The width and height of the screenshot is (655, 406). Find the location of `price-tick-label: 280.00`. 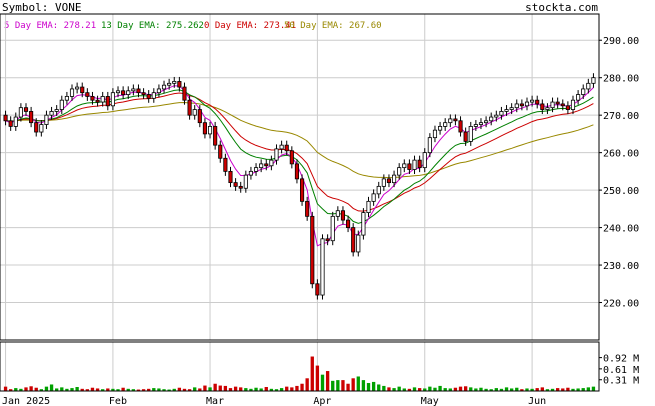

price-tick-label: 280.00 is located at coordinates (621, 79).